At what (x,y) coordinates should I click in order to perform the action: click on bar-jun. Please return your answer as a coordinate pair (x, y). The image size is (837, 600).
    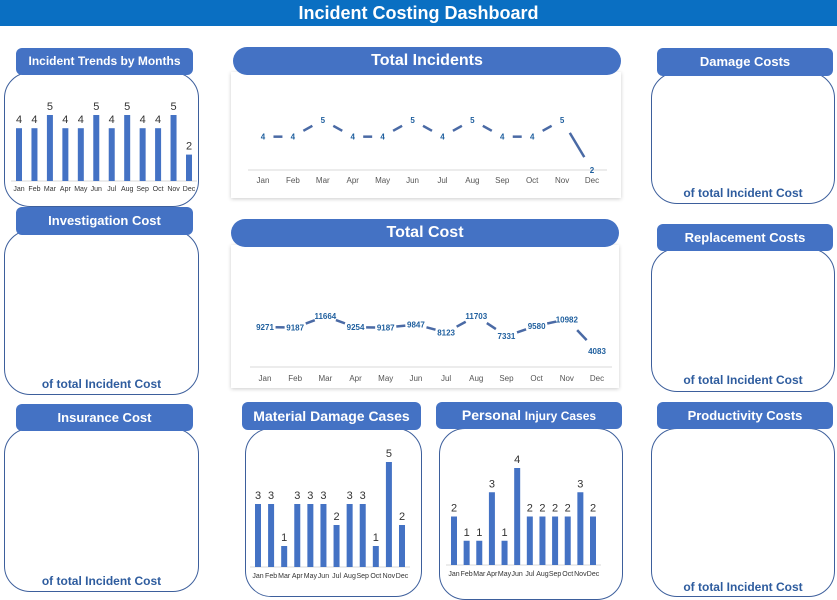
    Looking at the image, I should click on (96, 148).